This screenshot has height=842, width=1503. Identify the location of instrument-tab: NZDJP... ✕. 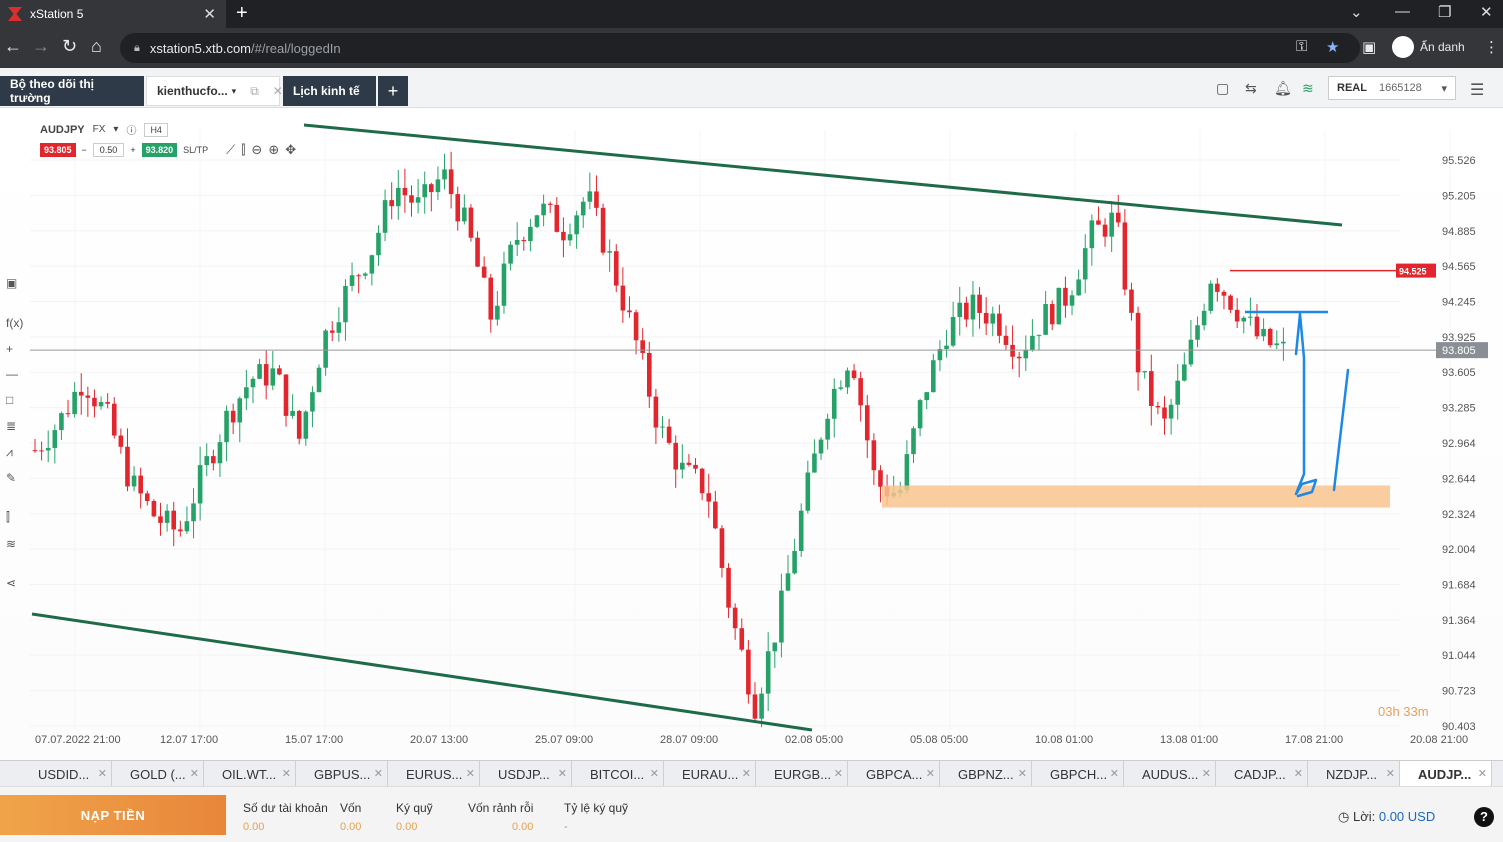
(1354, 774).